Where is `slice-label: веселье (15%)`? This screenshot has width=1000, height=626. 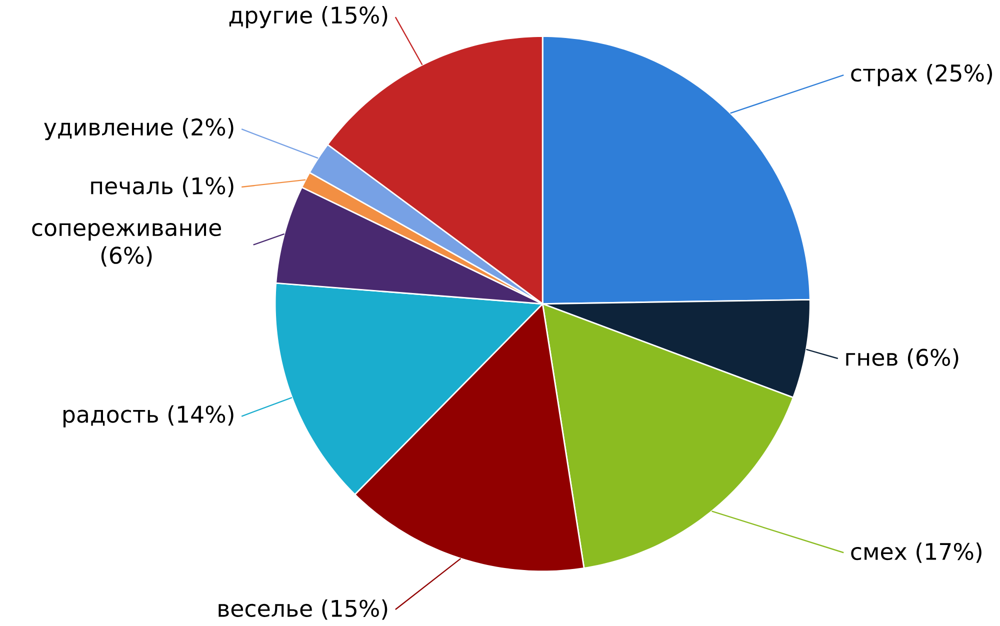
slice-label: веселье (15%) is located at coordinates (303, 609).